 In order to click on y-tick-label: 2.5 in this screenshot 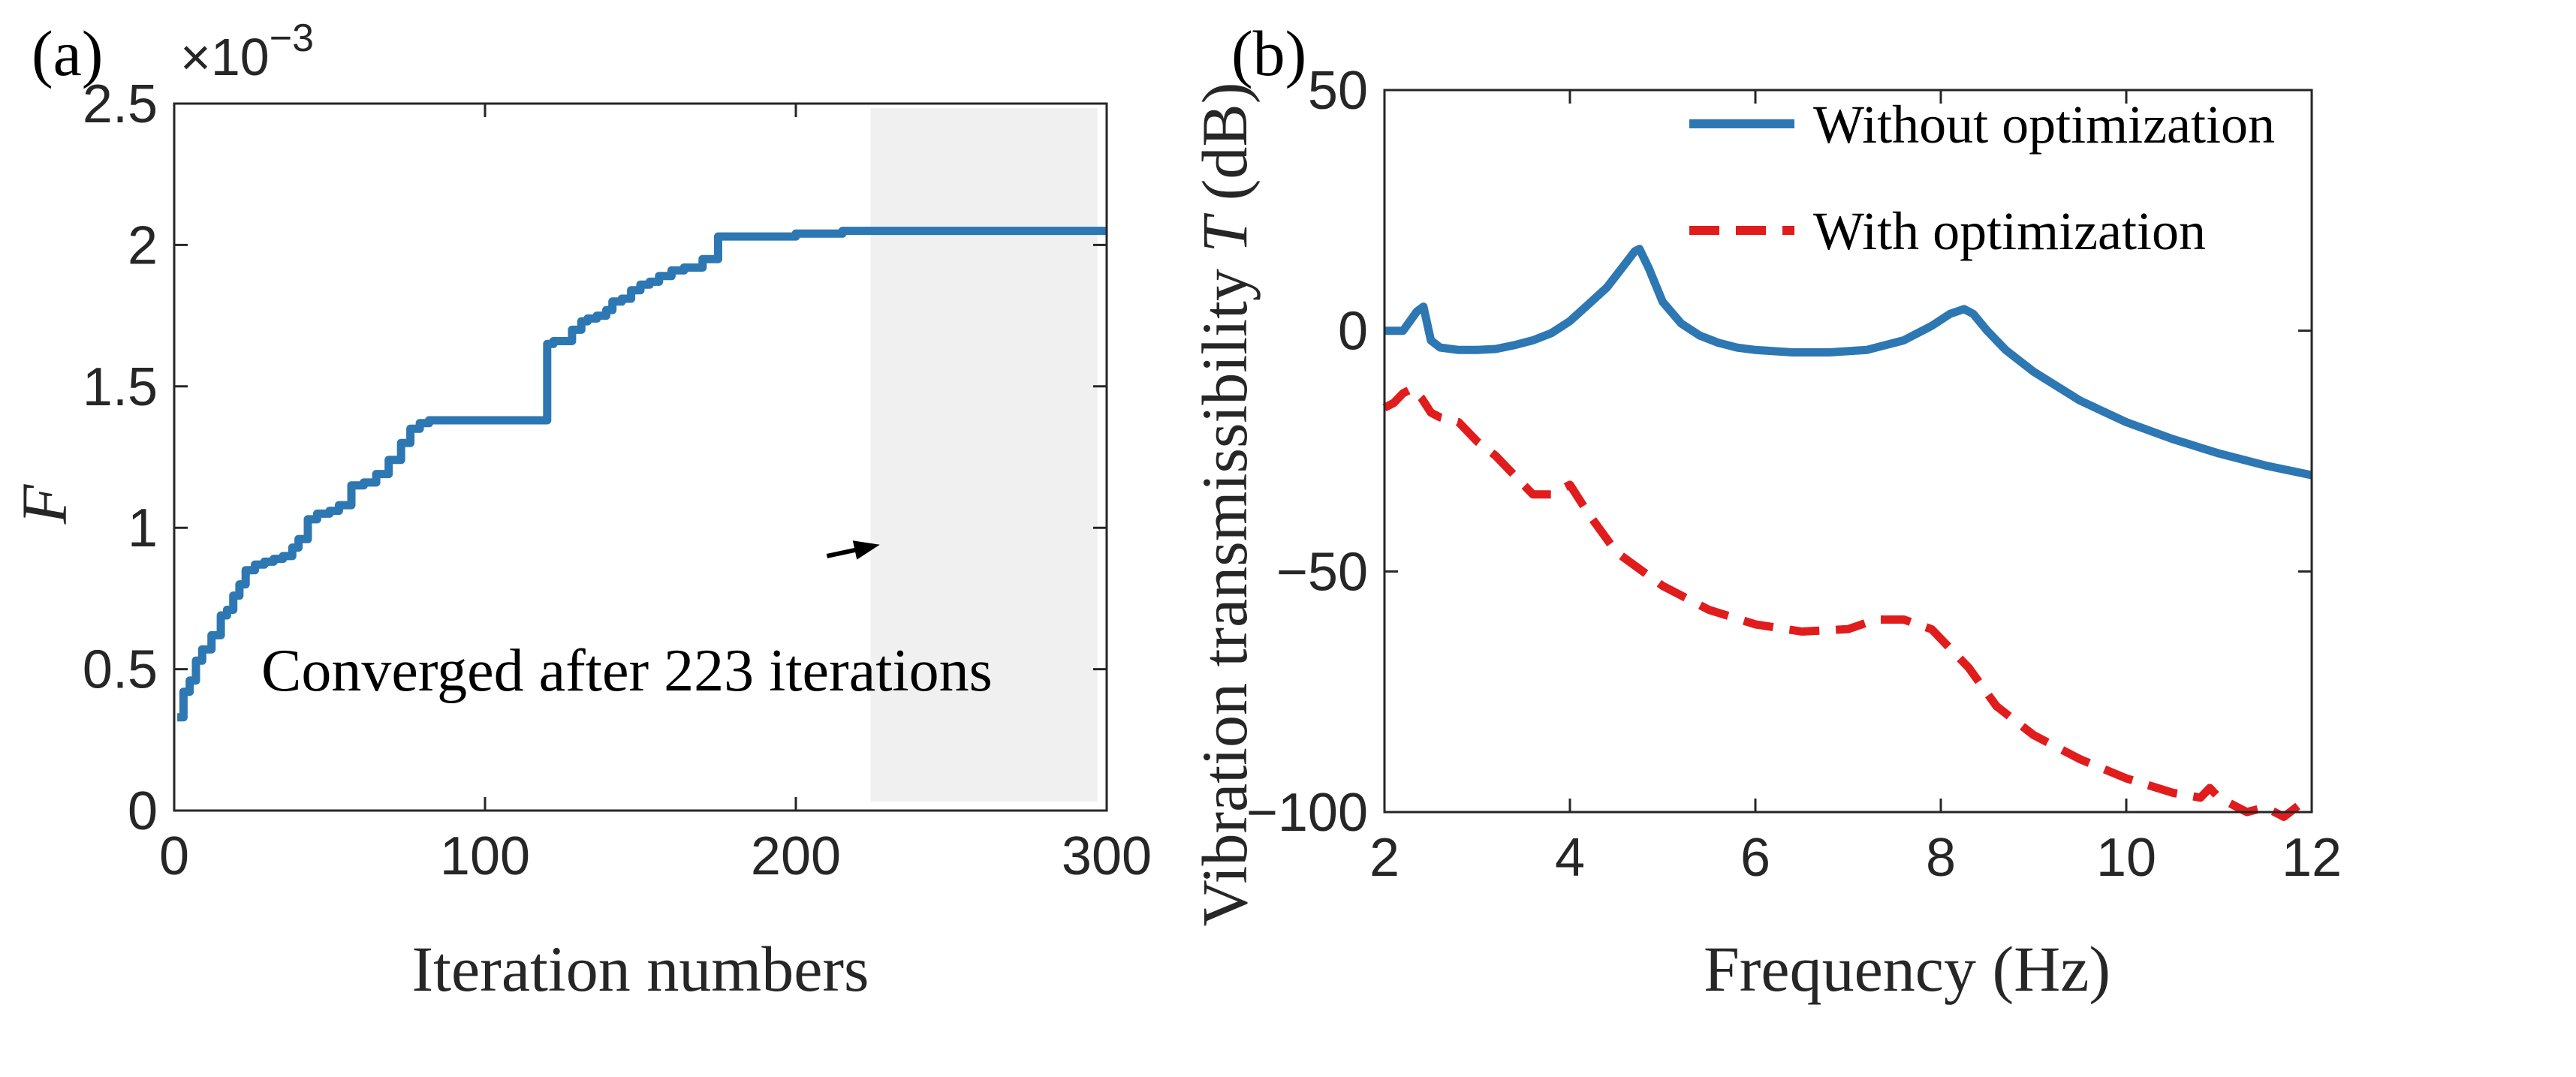, I will do `click(120, 104)`.